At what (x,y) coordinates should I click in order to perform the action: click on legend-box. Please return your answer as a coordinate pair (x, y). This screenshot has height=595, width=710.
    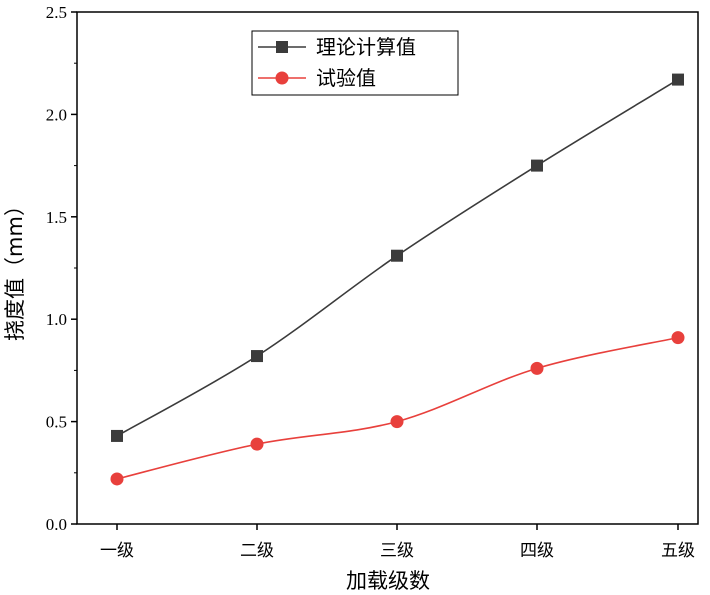
    Looking at the image, I should click on (355, 63).